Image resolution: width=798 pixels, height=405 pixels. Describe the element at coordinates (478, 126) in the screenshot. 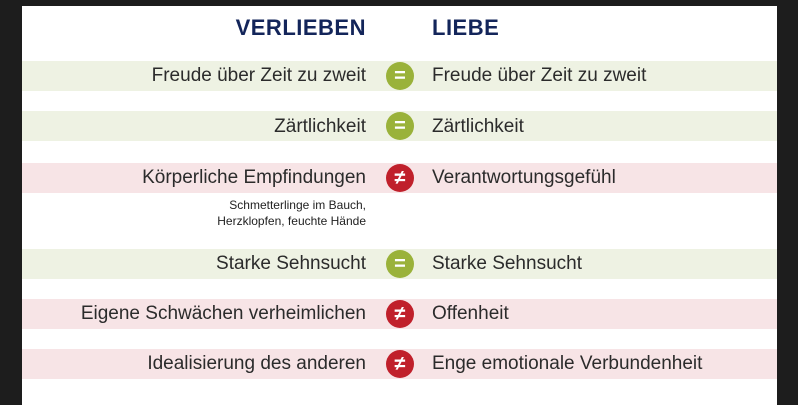

I see `row-2-right: Zärtlichkeit` at that location.